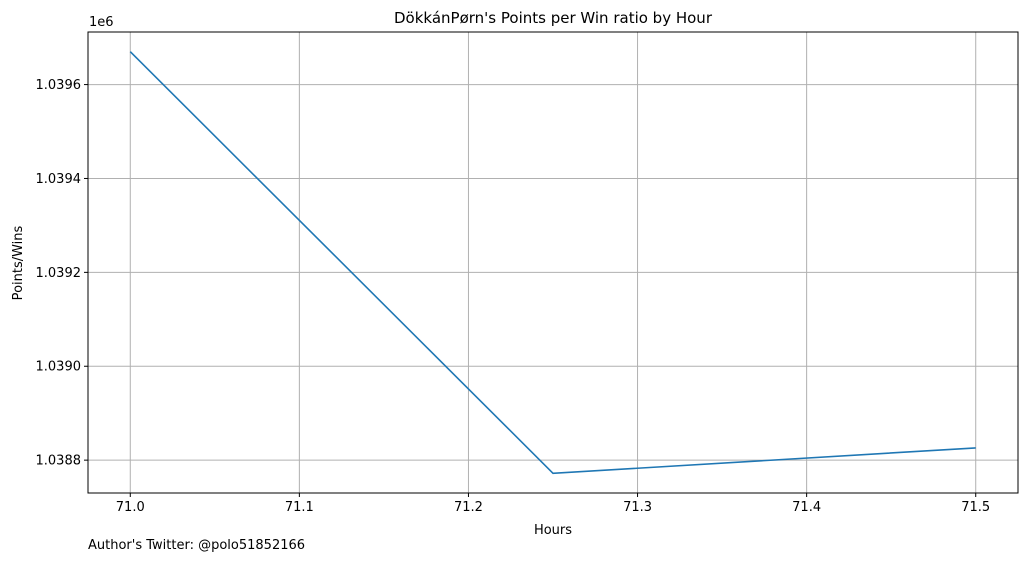  What do you see at coordinates (18, 262) in the screenshot?
I see `y-axis-label: Points/Wins` at bounding box center [18, 262].